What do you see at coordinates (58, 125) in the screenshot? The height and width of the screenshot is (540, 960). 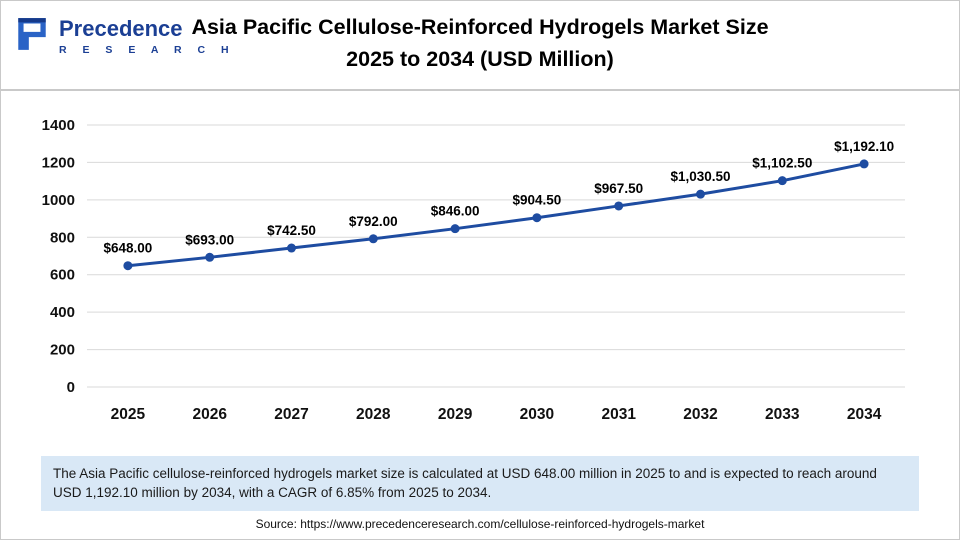 I see `svg-text: 1400` at bounding box center [58, 125].